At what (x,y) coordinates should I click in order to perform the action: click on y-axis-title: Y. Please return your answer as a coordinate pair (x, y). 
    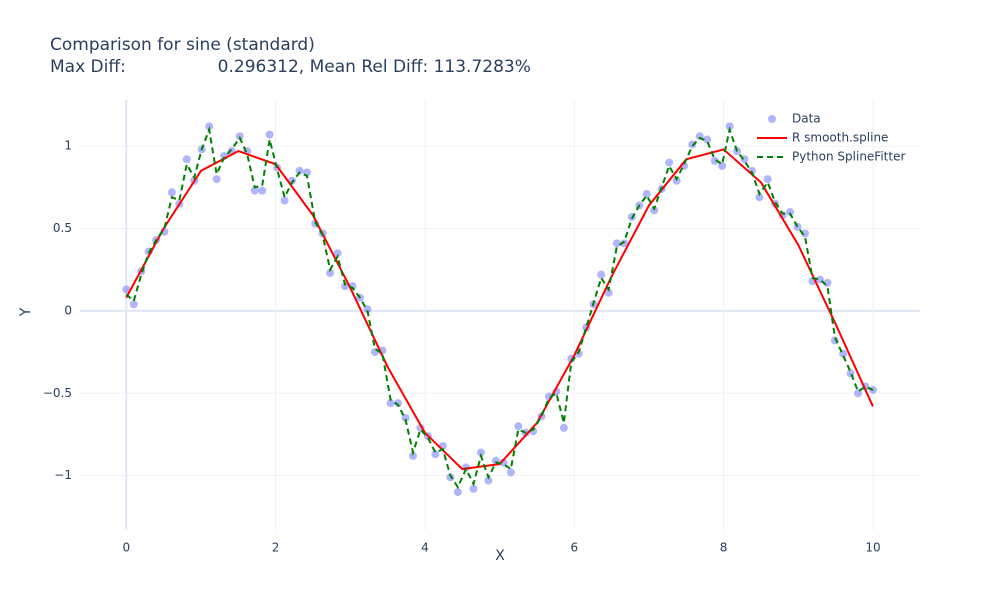
    Looking at the image, I should click on (26, 312).